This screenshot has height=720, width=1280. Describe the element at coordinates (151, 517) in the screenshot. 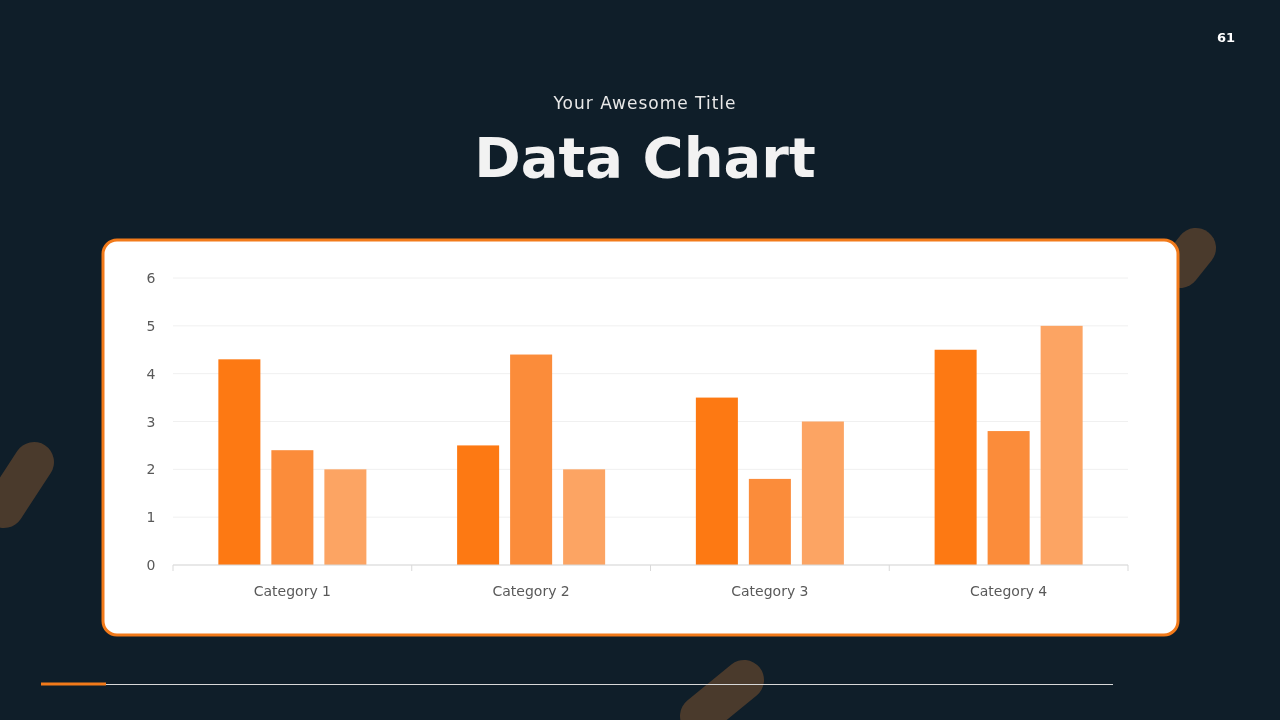

I see `y-tick-label: 1` at that location.